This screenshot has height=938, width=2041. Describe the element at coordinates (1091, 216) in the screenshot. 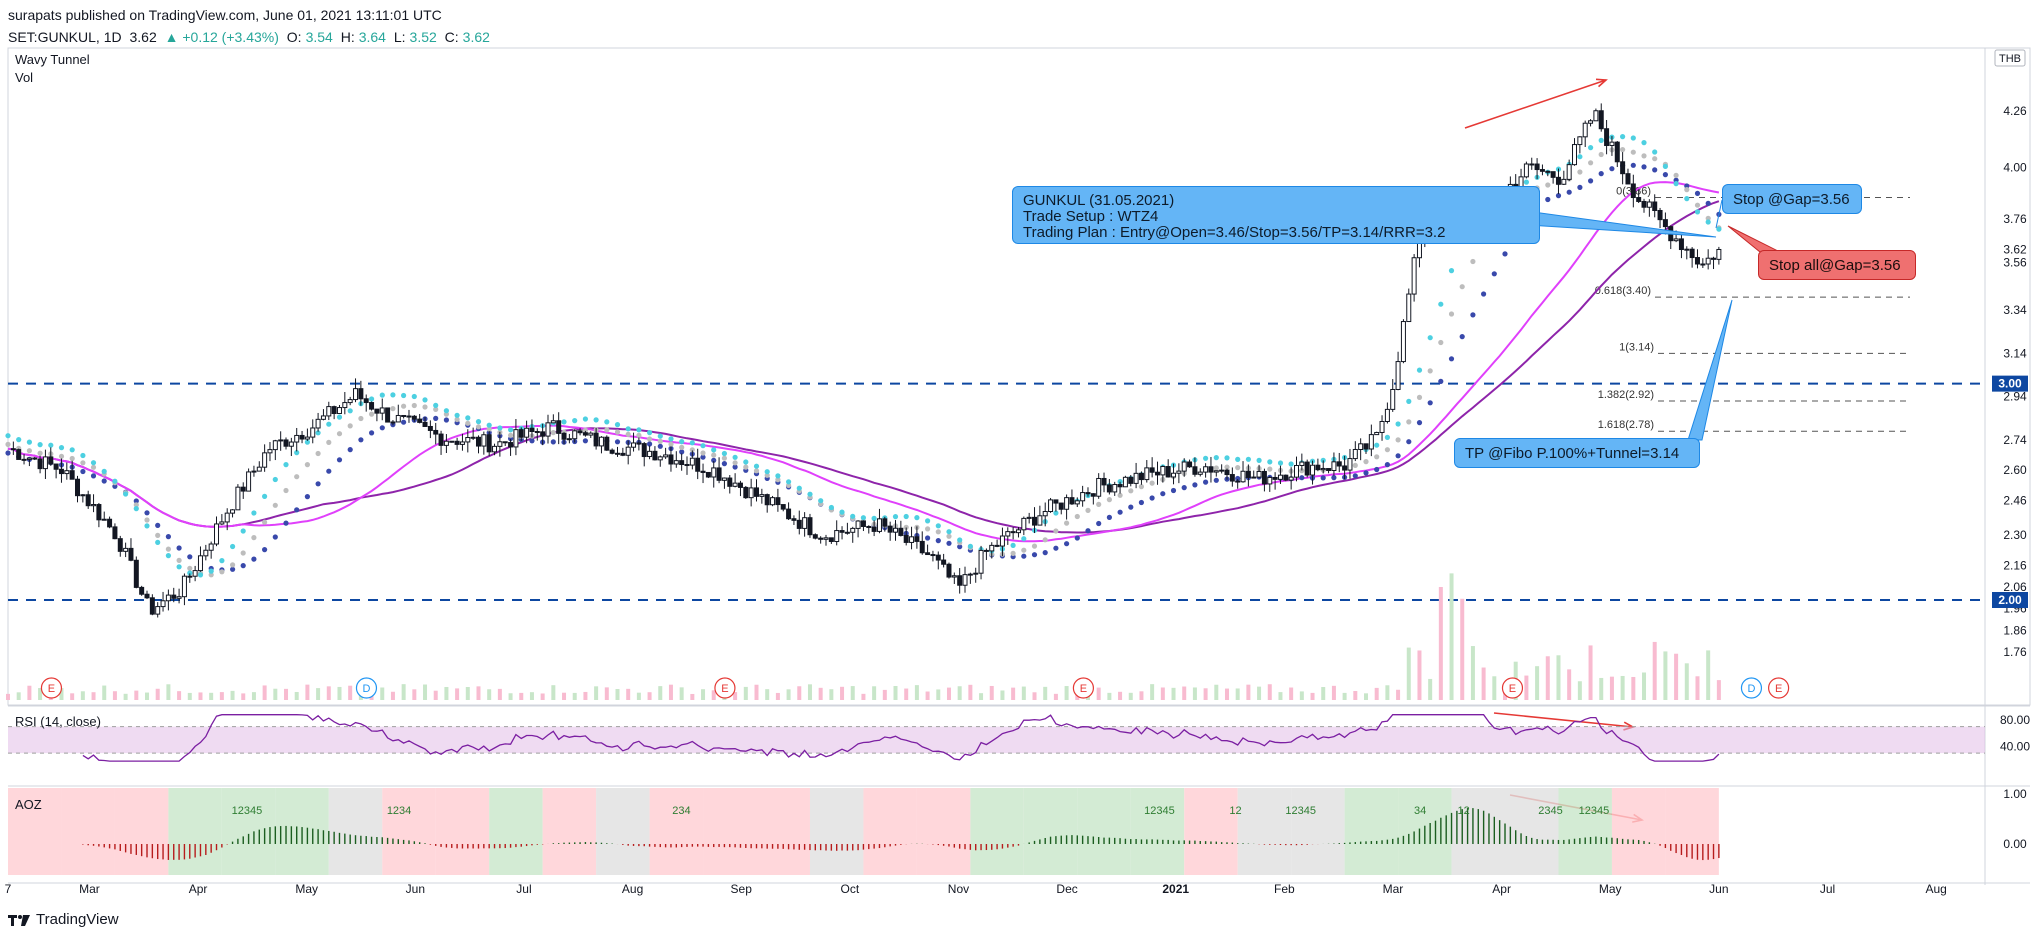

I see `setup-line-2: Trade Setup : WTZ4` at that location.